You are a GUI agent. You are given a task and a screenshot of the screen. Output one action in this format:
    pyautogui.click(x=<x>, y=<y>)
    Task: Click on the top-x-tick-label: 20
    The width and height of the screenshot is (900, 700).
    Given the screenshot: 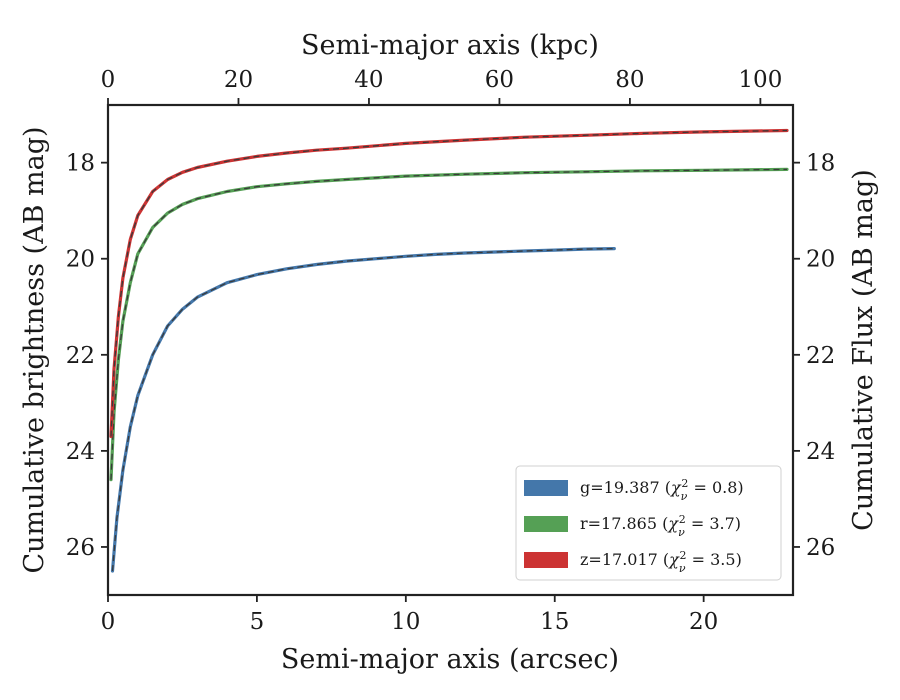 What is the action you would take?
    pyautogui.click(x=238, y=80)
    